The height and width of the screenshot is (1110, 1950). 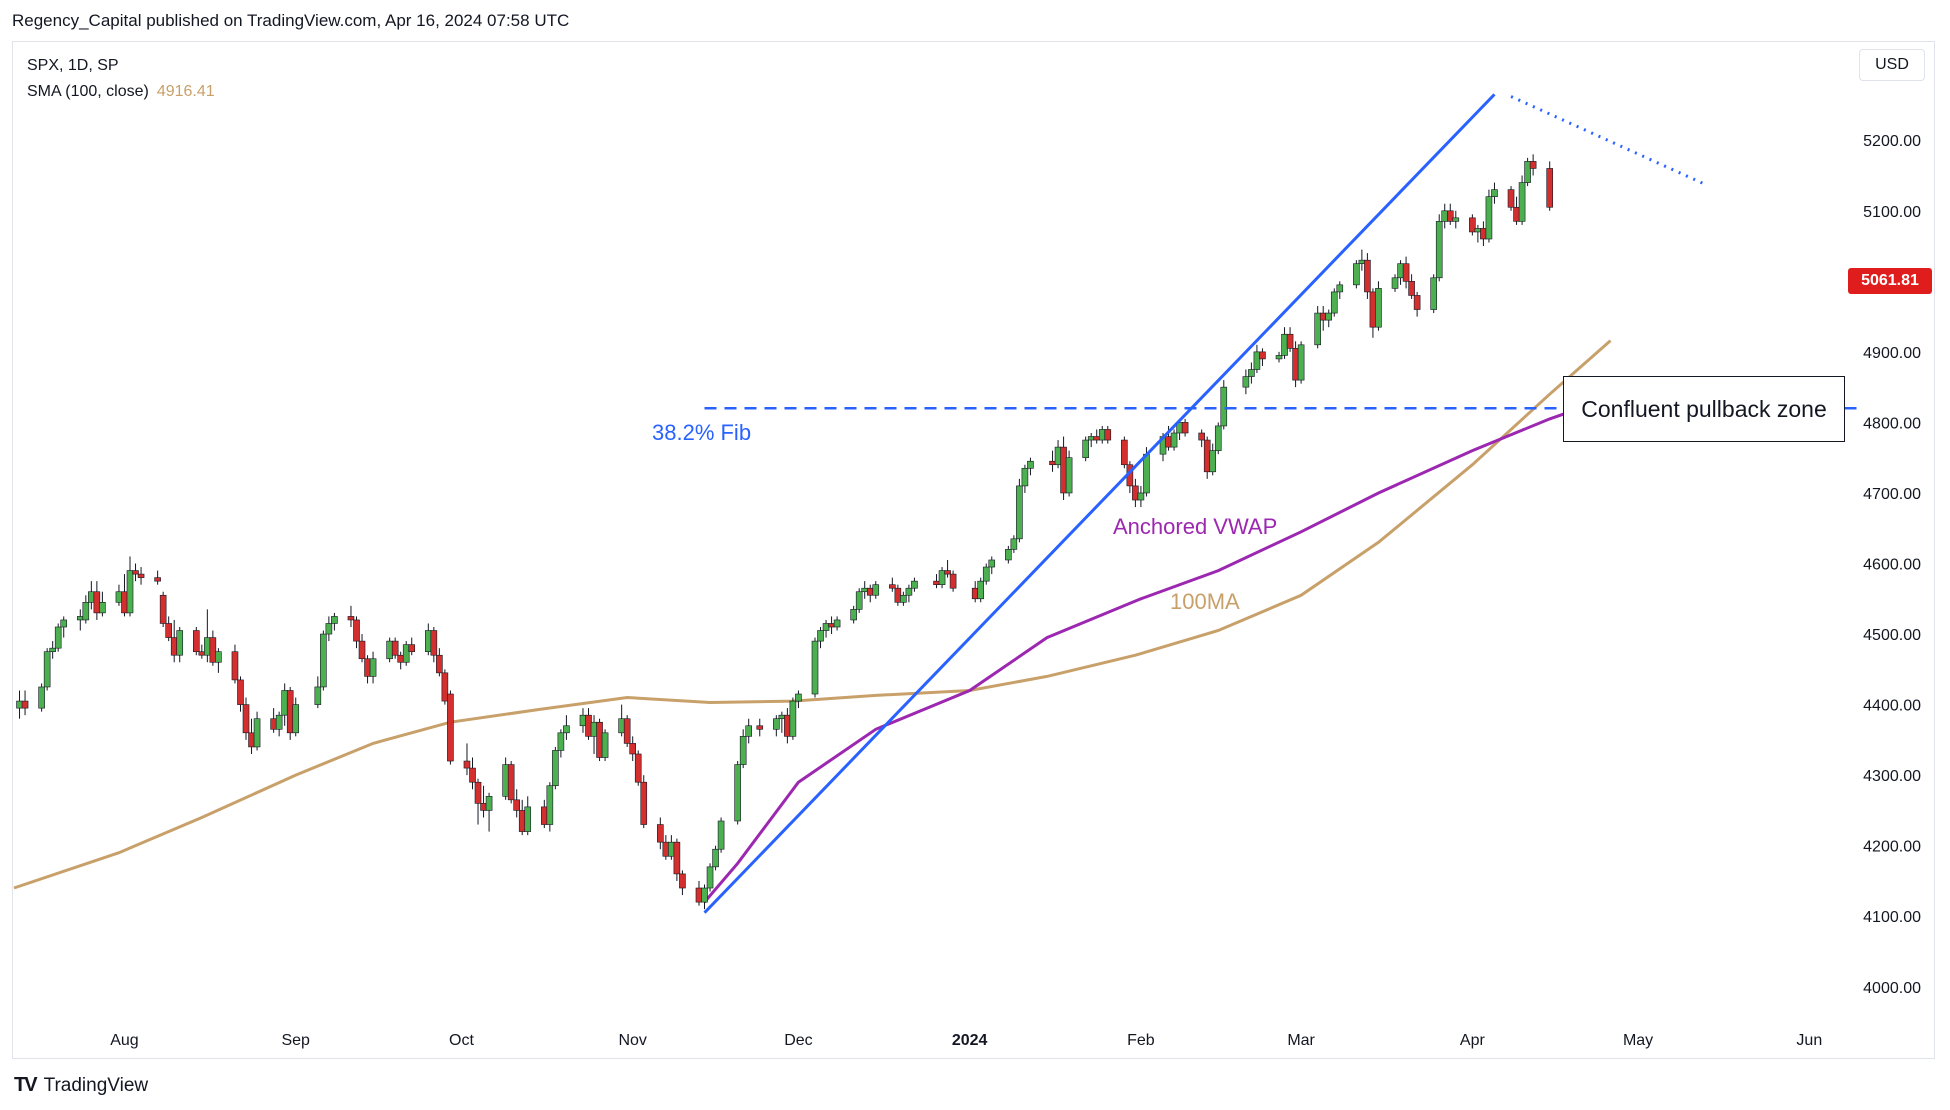 What do you see at coordinates (295, 1040) in the screenshot?
I see `x-tick-label: Sep` at bounding box center [295, 1040].